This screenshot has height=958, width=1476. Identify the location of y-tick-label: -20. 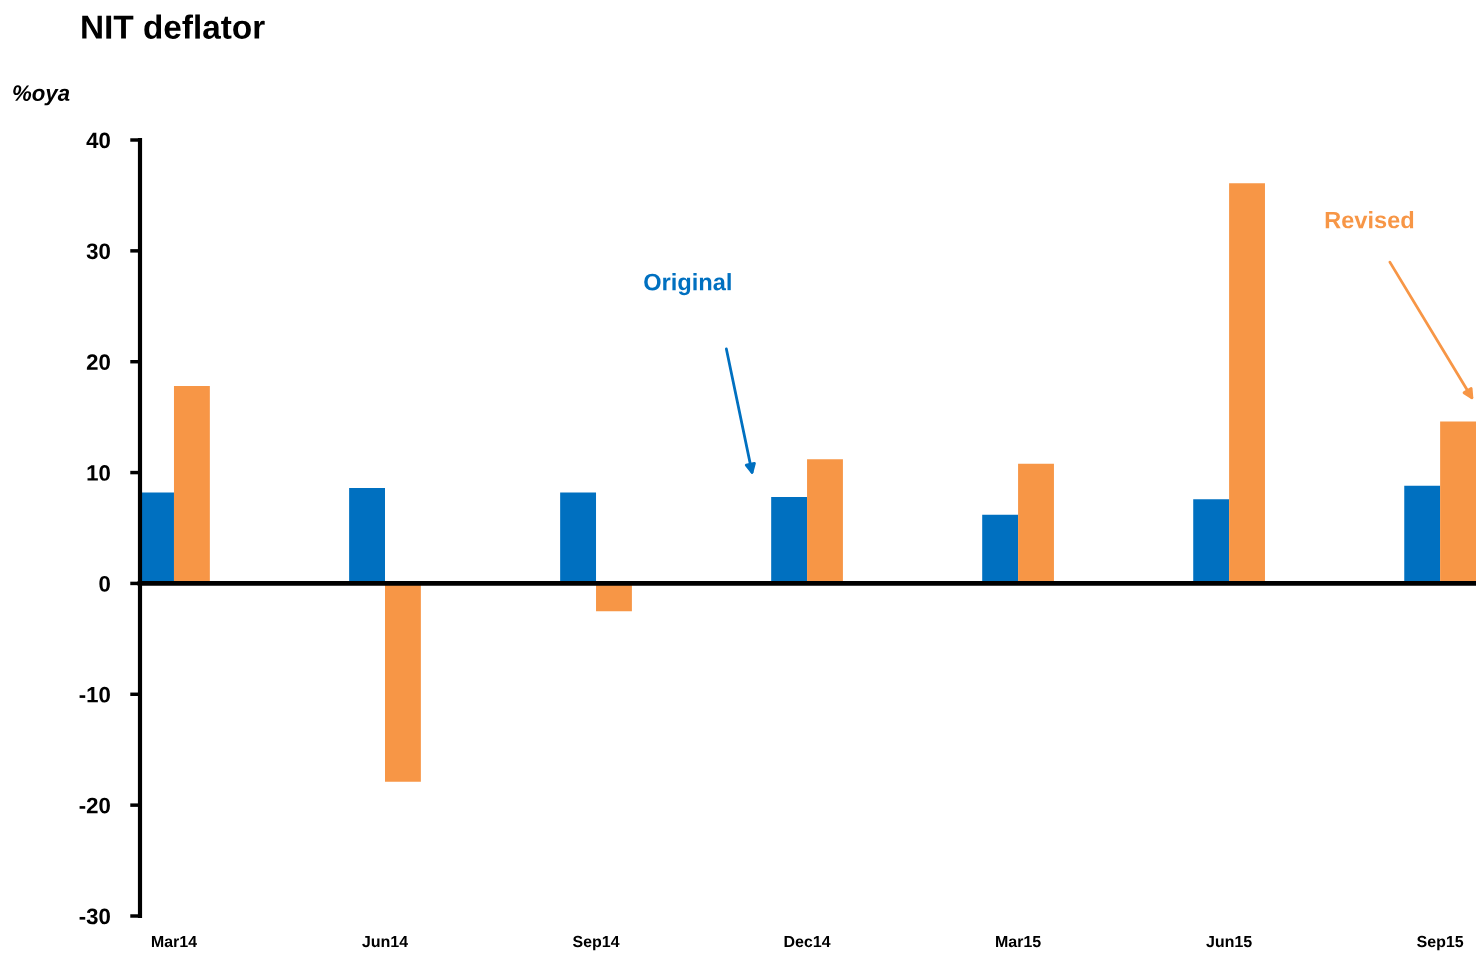
(94, 805).